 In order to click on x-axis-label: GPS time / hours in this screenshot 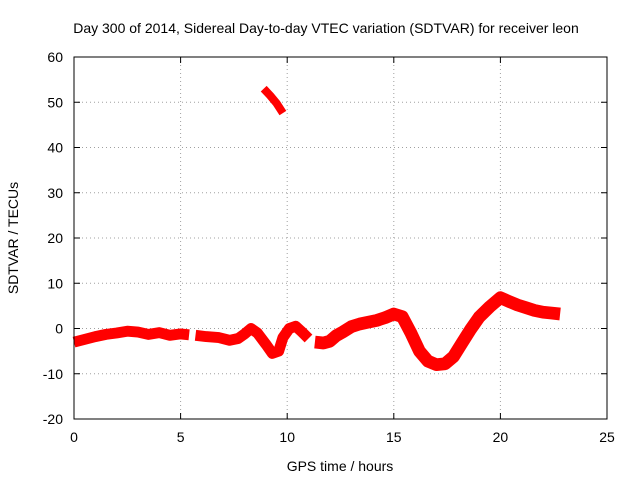, I will do `click(340, 466)`.